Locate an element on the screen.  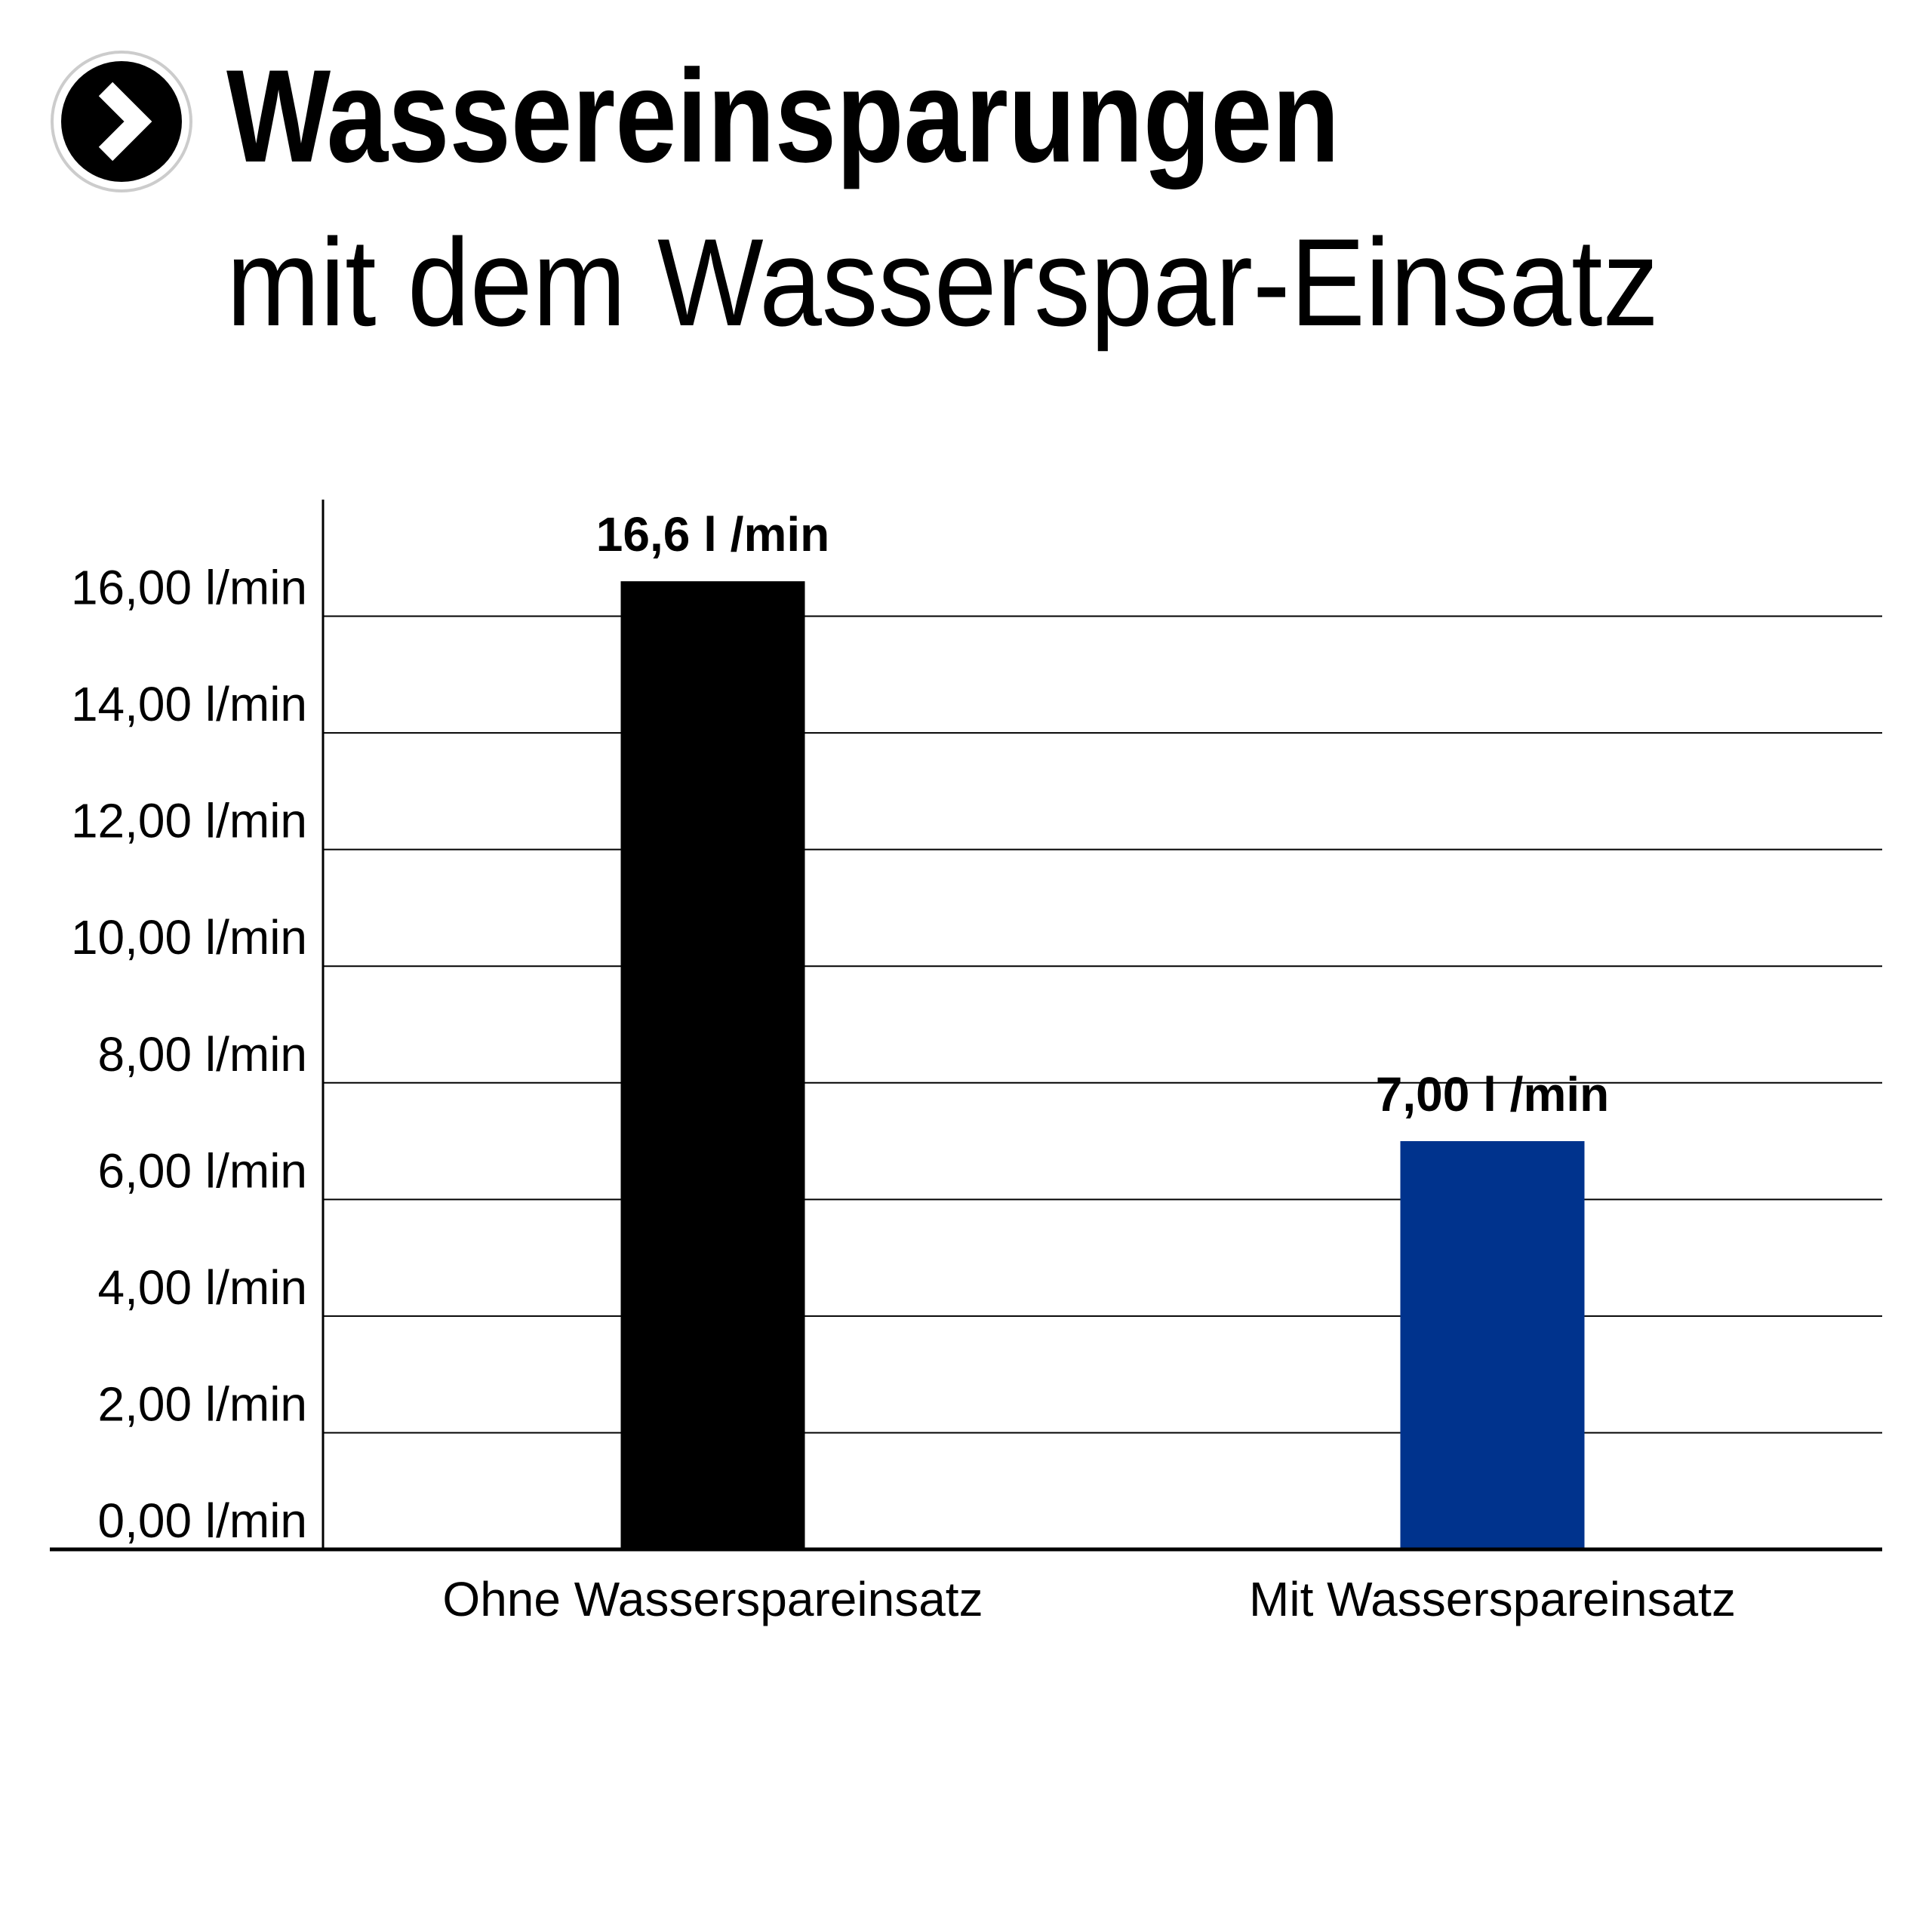
title-icon is located at coordinates (121, 121).